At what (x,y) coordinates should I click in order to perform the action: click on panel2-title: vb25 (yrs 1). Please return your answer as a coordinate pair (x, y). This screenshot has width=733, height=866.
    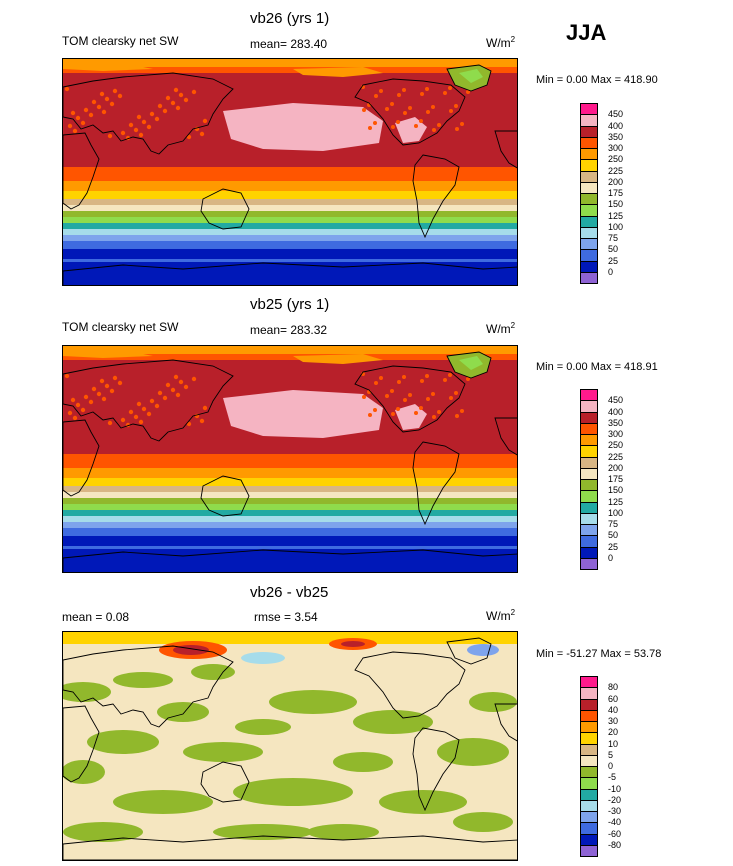
    Looking at the image, I should click on (290, 304).